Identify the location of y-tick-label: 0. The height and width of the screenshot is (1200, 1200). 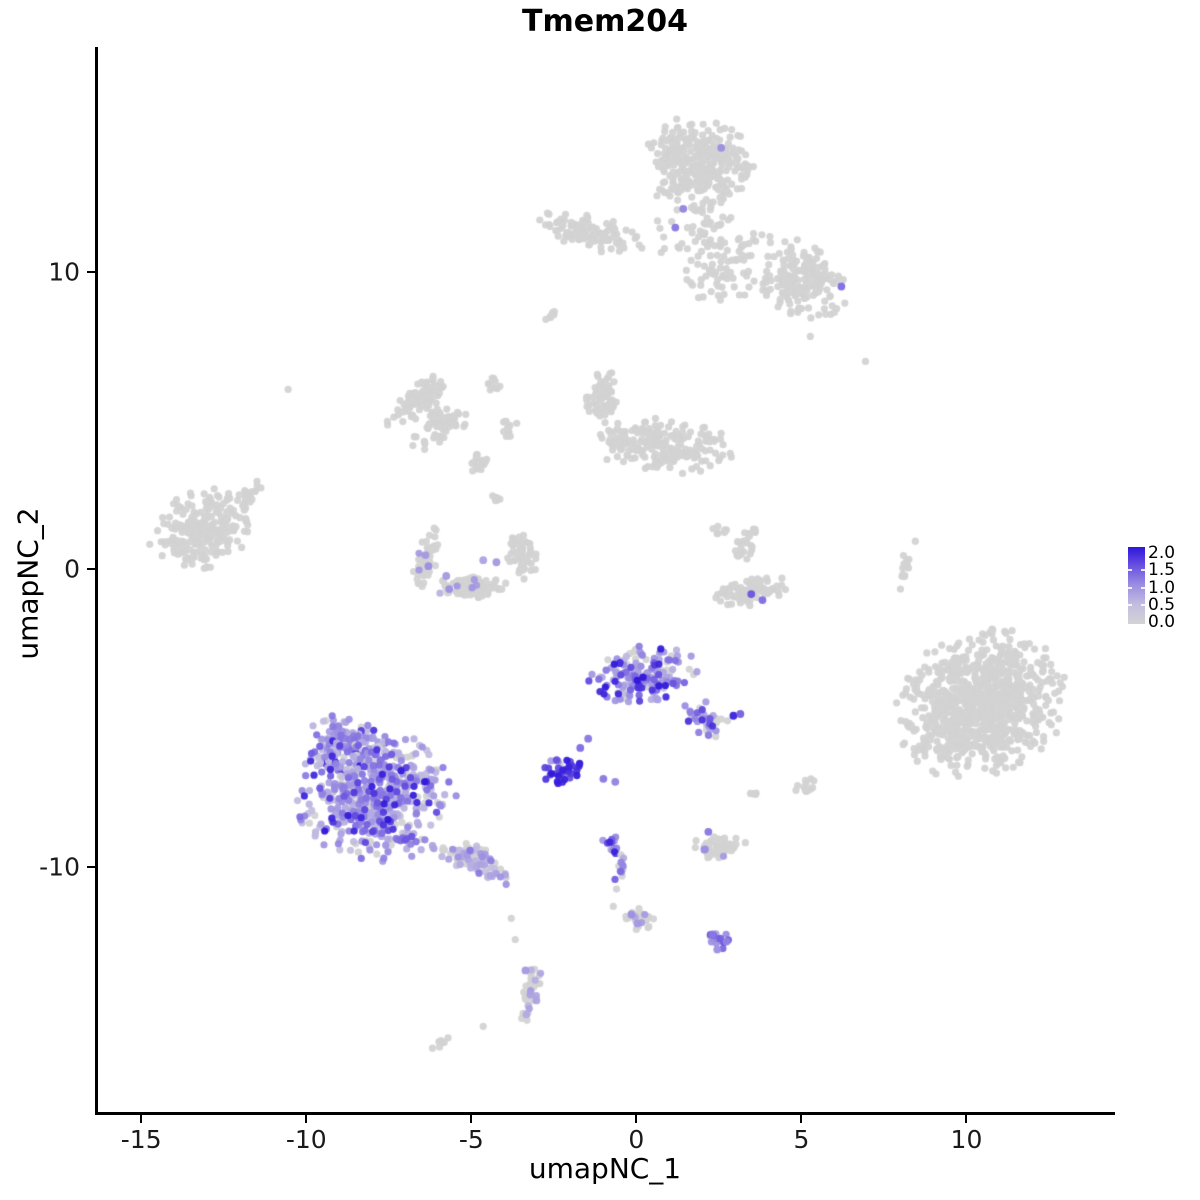
(72, 569).